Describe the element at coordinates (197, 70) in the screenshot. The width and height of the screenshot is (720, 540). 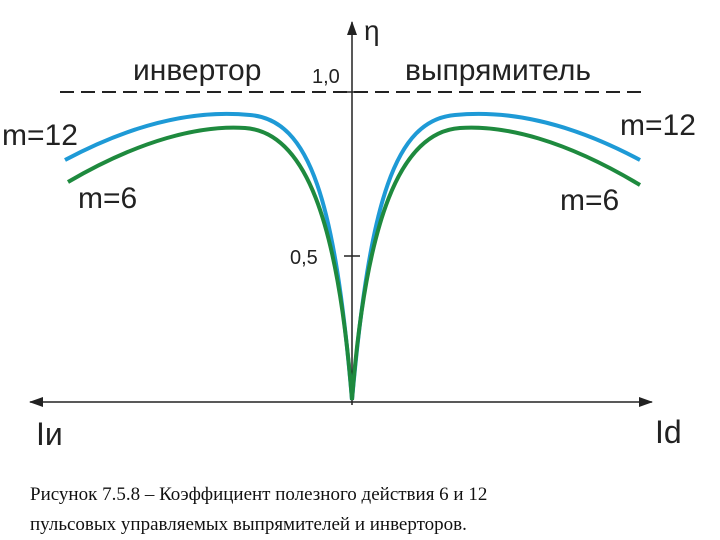
I see `region-label: инвертор` at that location.